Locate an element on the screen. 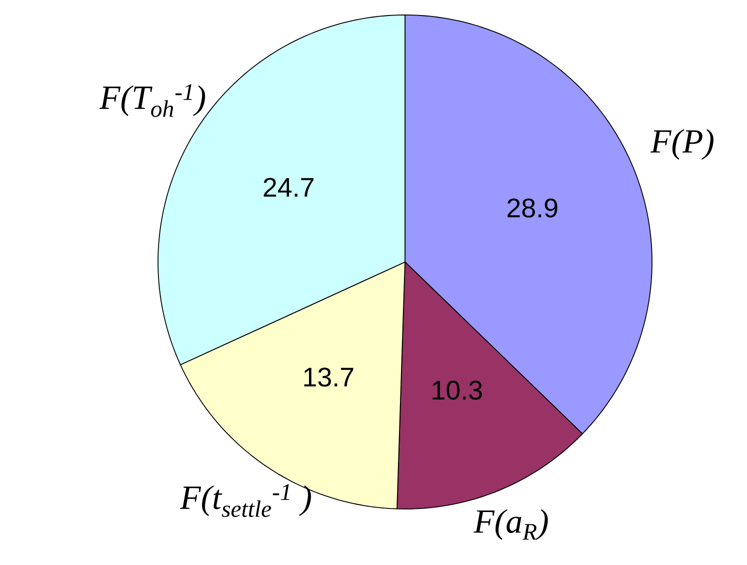  data-label: 13.7 is located at coordinates (329, 377).